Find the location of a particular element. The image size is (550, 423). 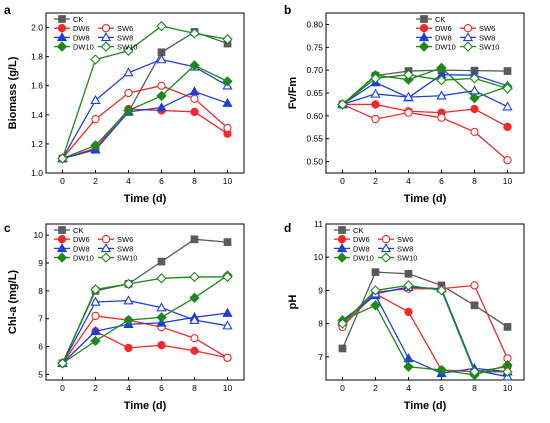

y-tick-label: 5 is located at coordinates (40, 374).